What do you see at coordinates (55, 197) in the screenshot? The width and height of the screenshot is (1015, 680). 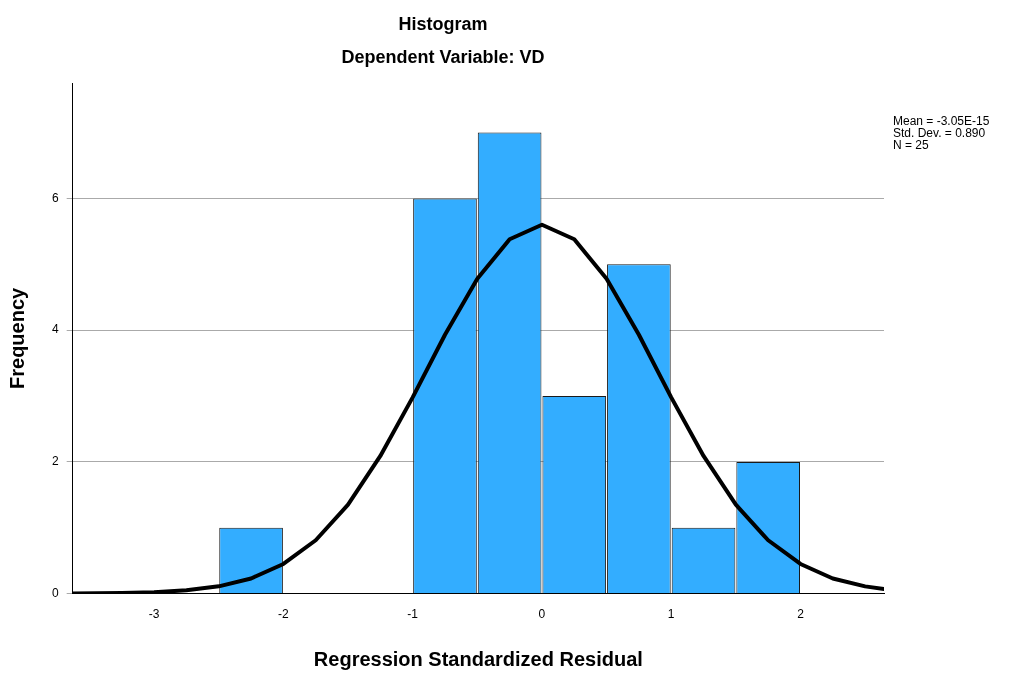 I see `y-tick-label: 6` at bounding box center [55, 197].